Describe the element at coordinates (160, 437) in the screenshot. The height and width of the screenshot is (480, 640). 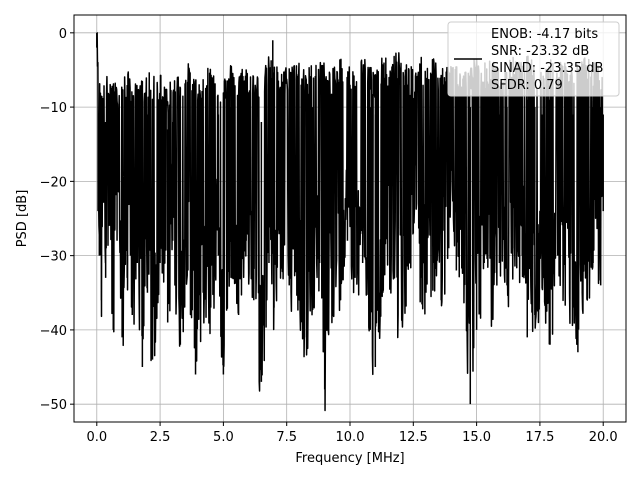
I see `x-tick-label: 2.5` at that location.